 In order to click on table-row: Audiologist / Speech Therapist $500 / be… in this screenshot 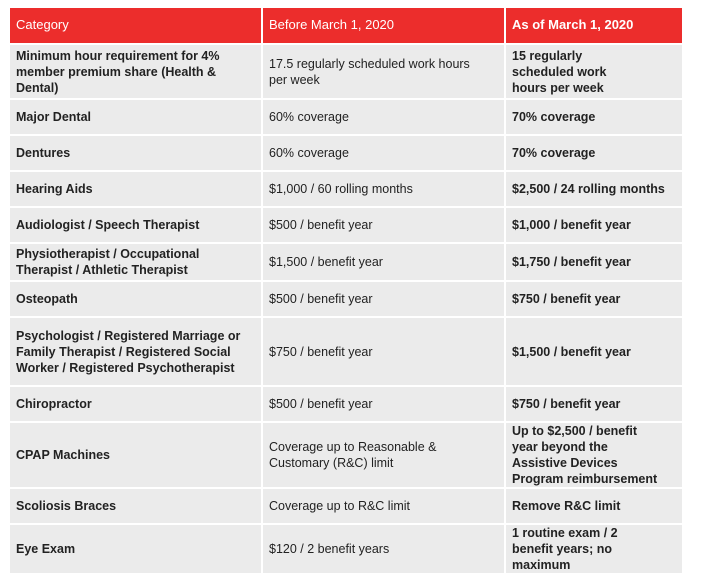, I will do `click(346, 226)`.